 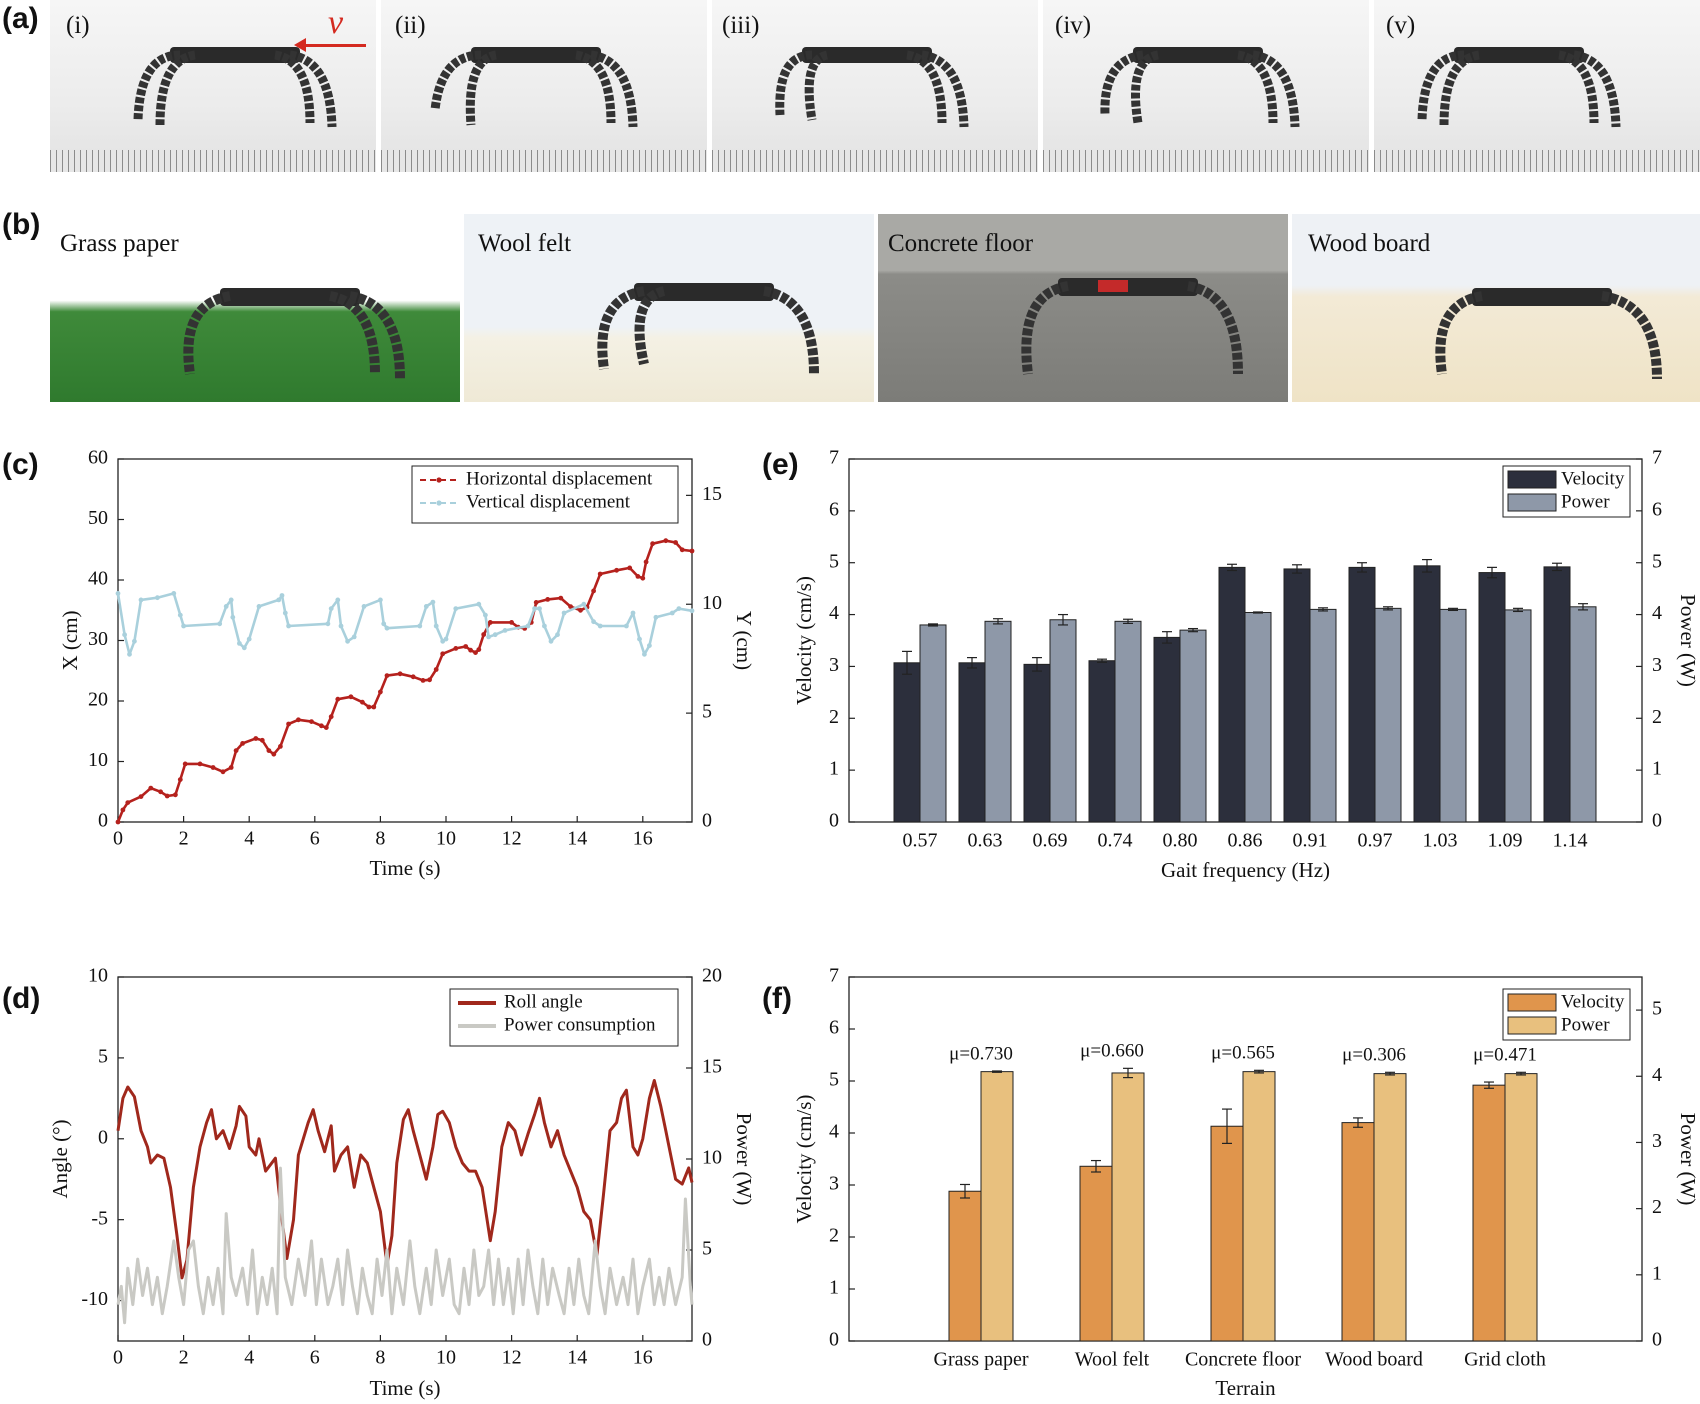 What do you see at coordinates (712, 603) in the screenshot?
I see `y2-tick-label: 10` at bounding box center [712, 603].